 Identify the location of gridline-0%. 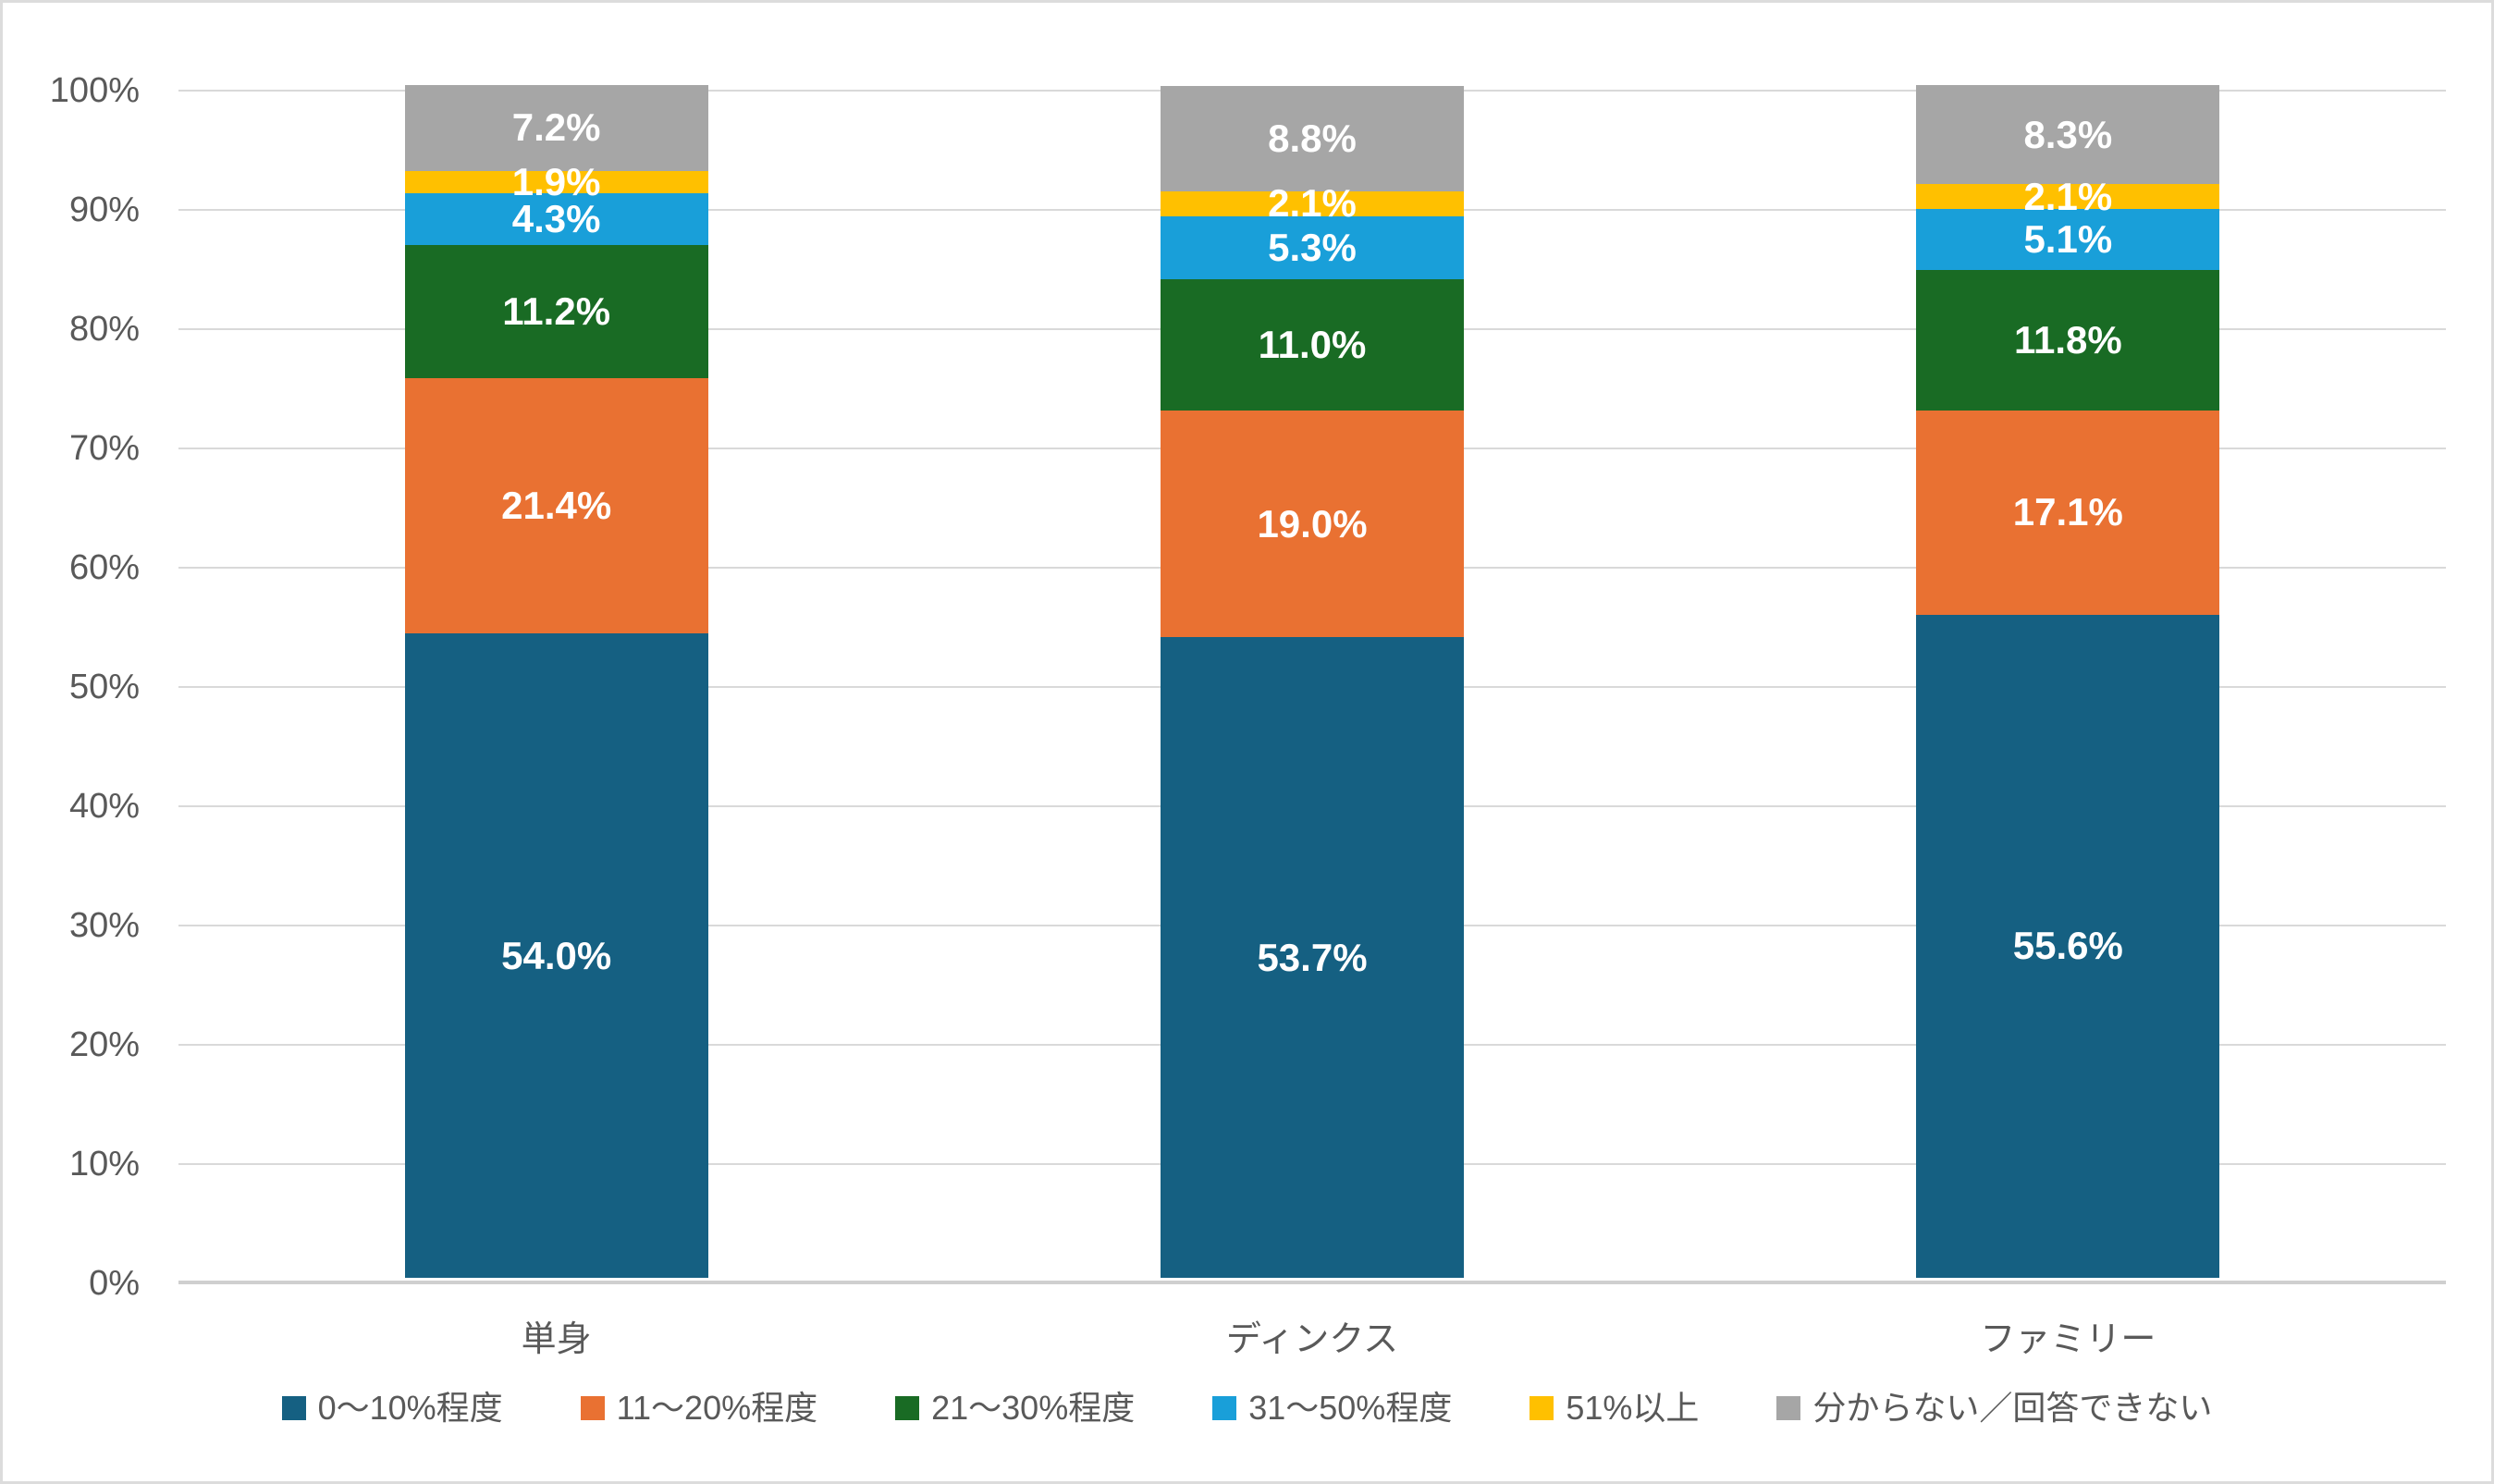
(1312, 1282).